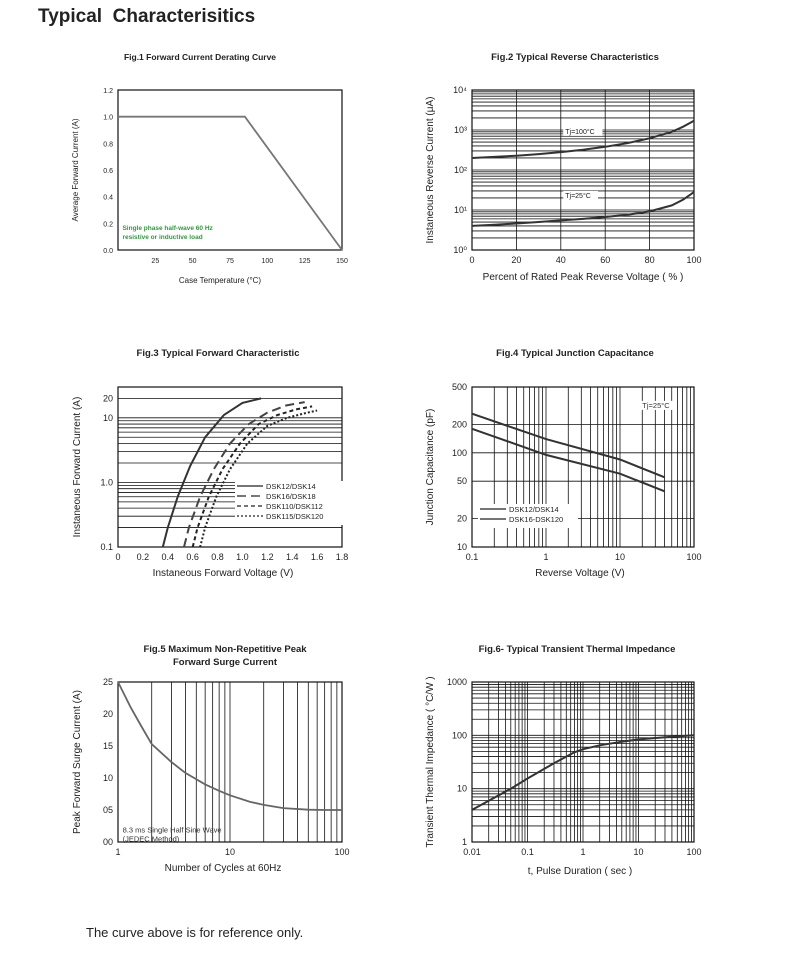 Image resolution: width=790 pixels, height=972 pixels. Describe the element at coordinates (638, 852) in the screenshot. I see `fig6-x-tick-label: 10` at that location.